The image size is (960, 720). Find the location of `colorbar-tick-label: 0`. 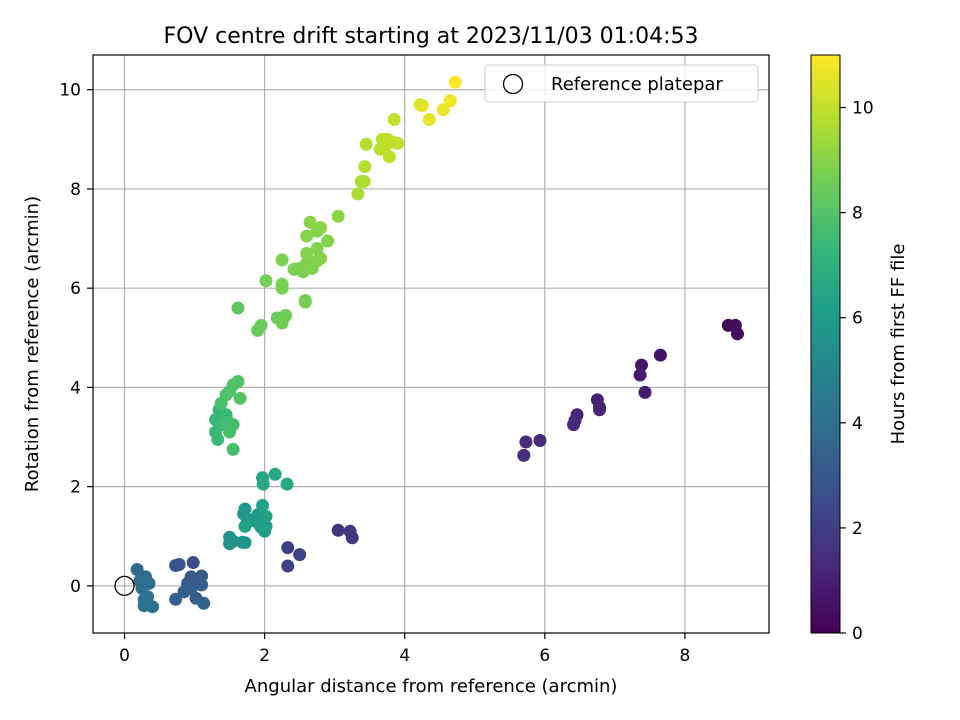

colorbar-tick-label: 0 is located at coordinates (857, 634).